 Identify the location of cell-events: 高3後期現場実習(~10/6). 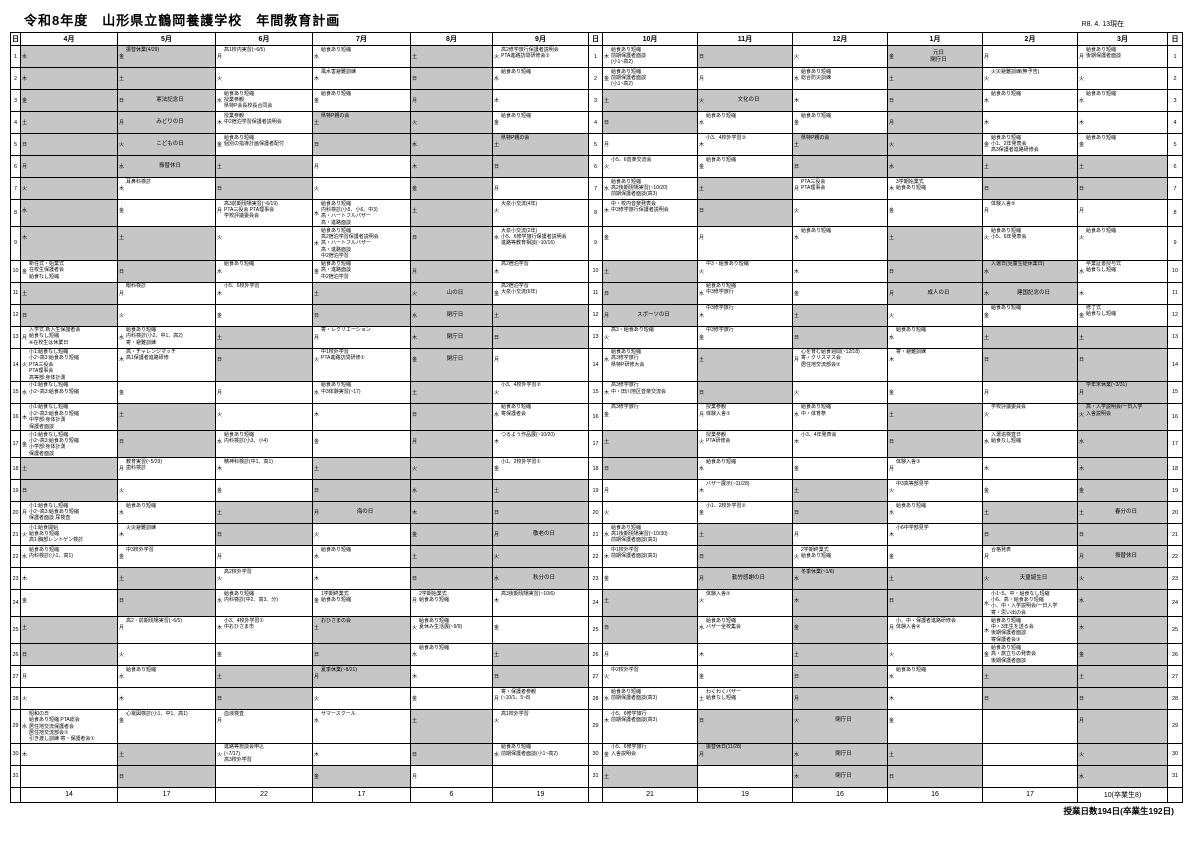
(528, 593).